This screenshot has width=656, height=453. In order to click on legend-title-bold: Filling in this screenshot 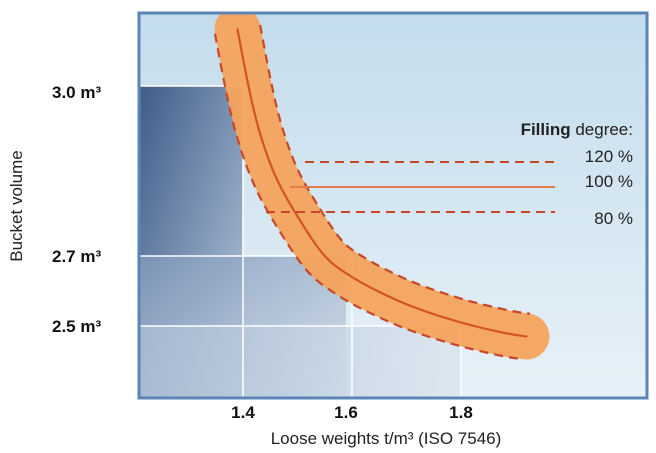, I will do `click(546, 129)`.